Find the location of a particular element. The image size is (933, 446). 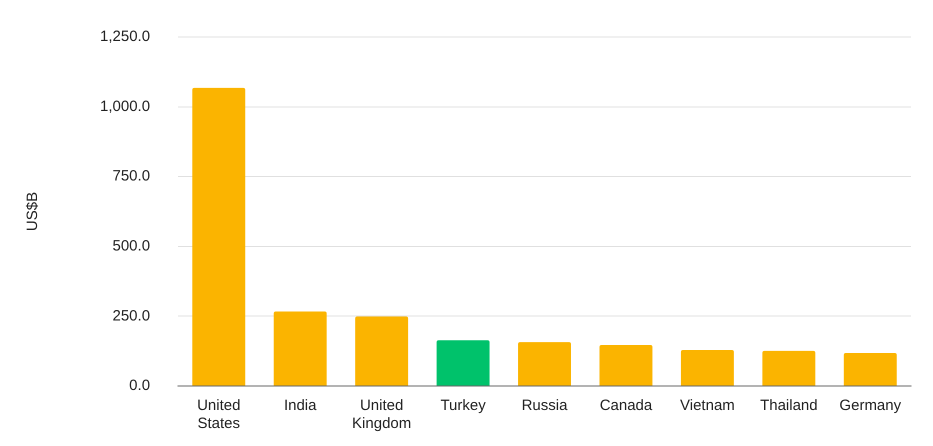

x-tick-label: Turkey is located at coordinates (463, 405).